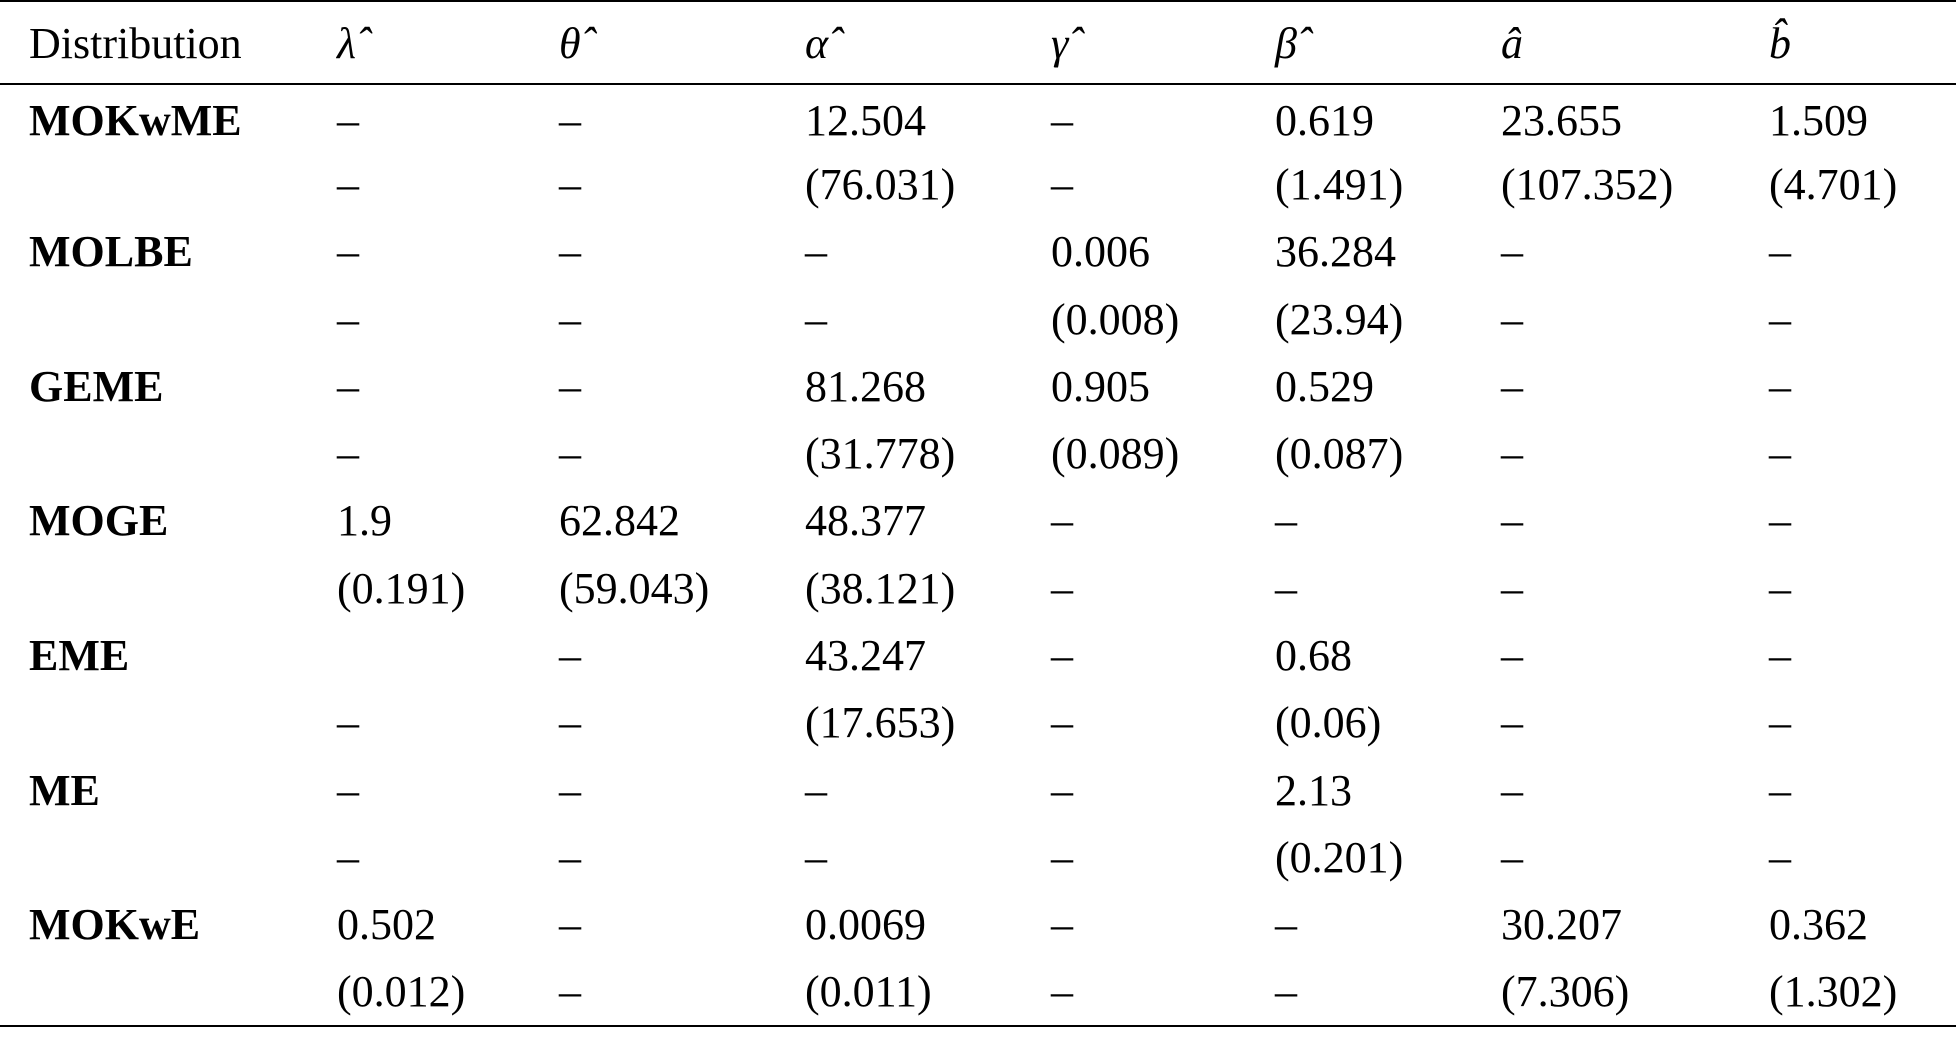 The image size is (1956, 1039). I want to click on cell-a-hat: 23.655, so click(1561, 121).